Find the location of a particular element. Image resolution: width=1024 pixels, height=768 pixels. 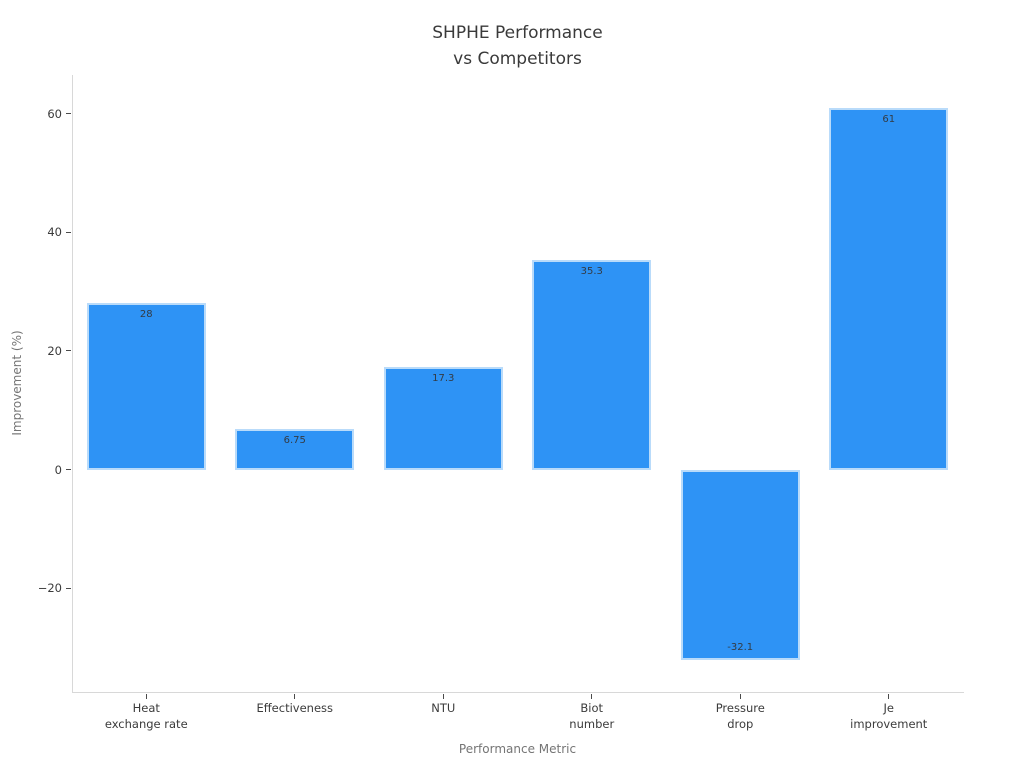

x-tick-label: Biot number is located at coordinates (592, 716).